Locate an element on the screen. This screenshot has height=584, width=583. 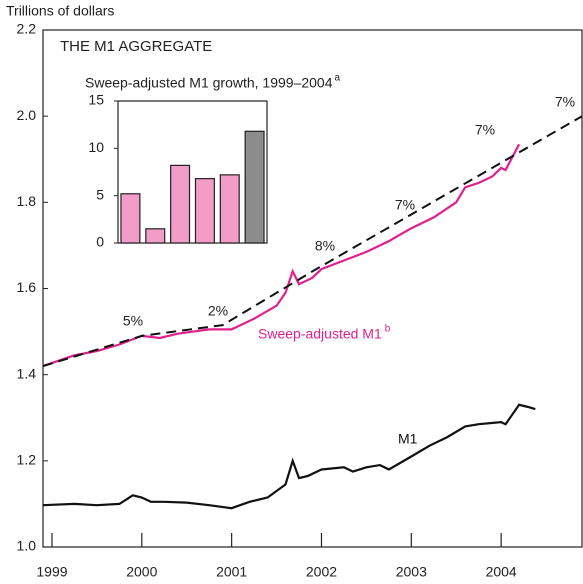
growth-annotation: 2% is located at coordinates (218, 311).